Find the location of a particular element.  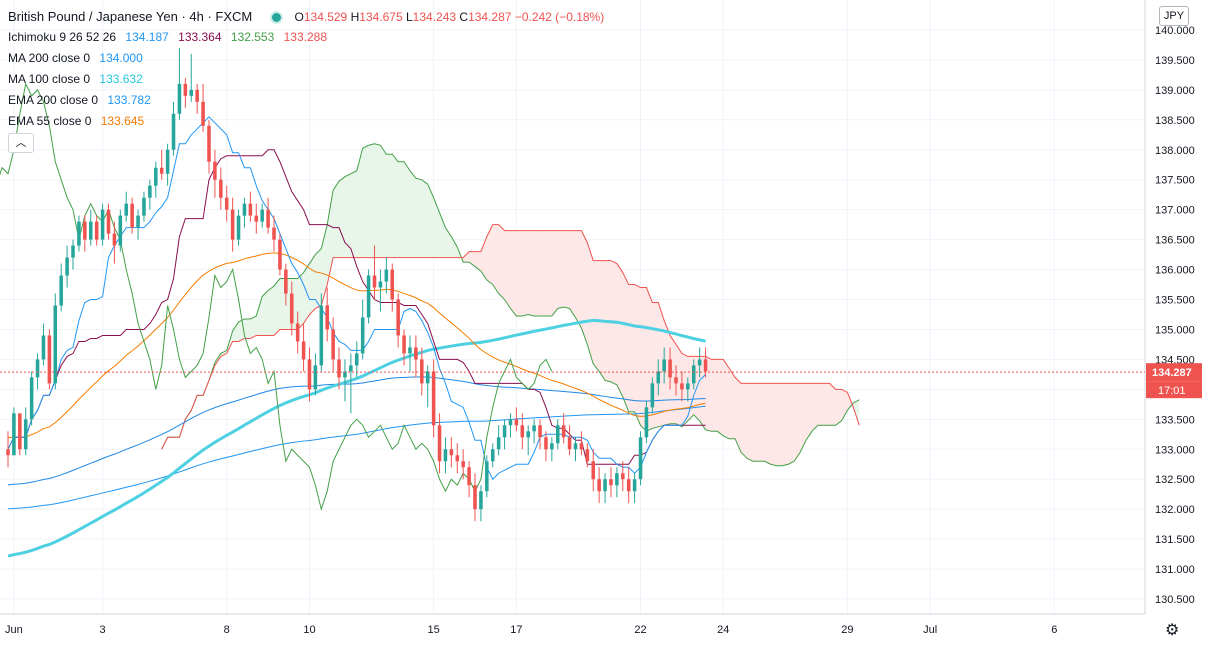

gear-icon: ⚙ is located at coordinates (1172, 630).